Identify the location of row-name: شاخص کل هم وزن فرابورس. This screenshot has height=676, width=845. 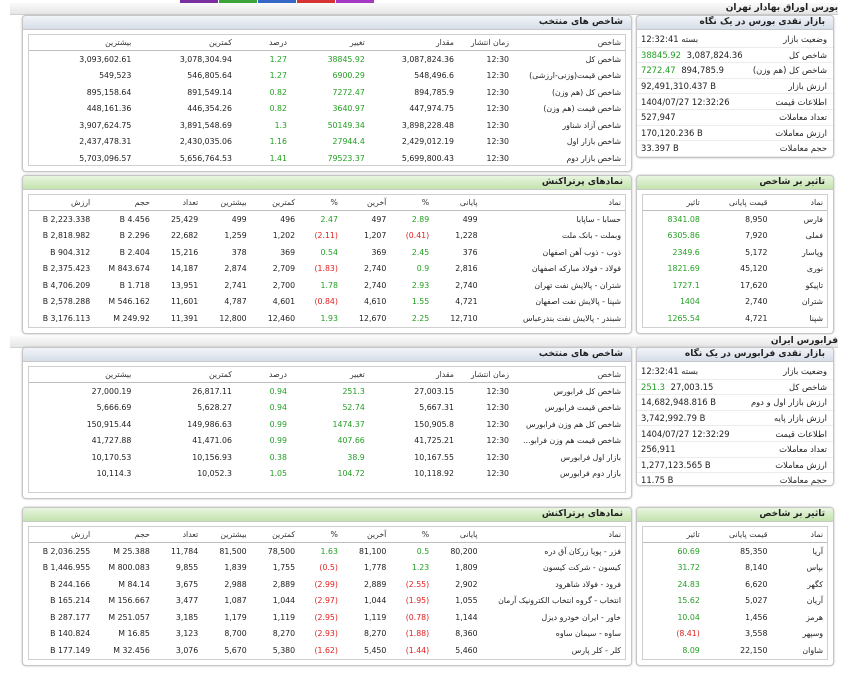
(573, 424).